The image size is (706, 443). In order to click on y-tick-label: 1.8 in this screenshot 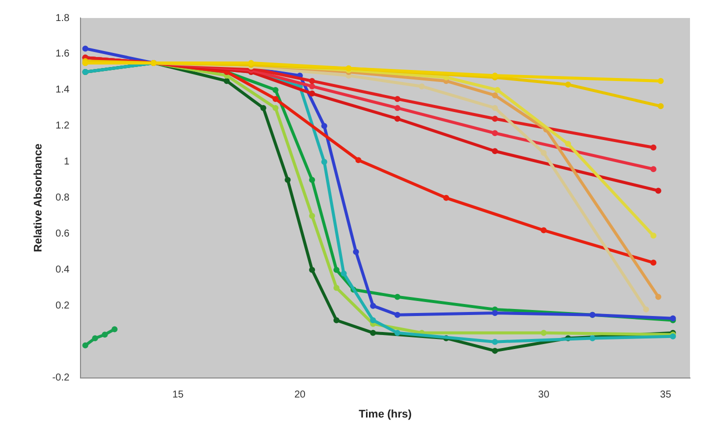, I will do `click(63, 18)`.